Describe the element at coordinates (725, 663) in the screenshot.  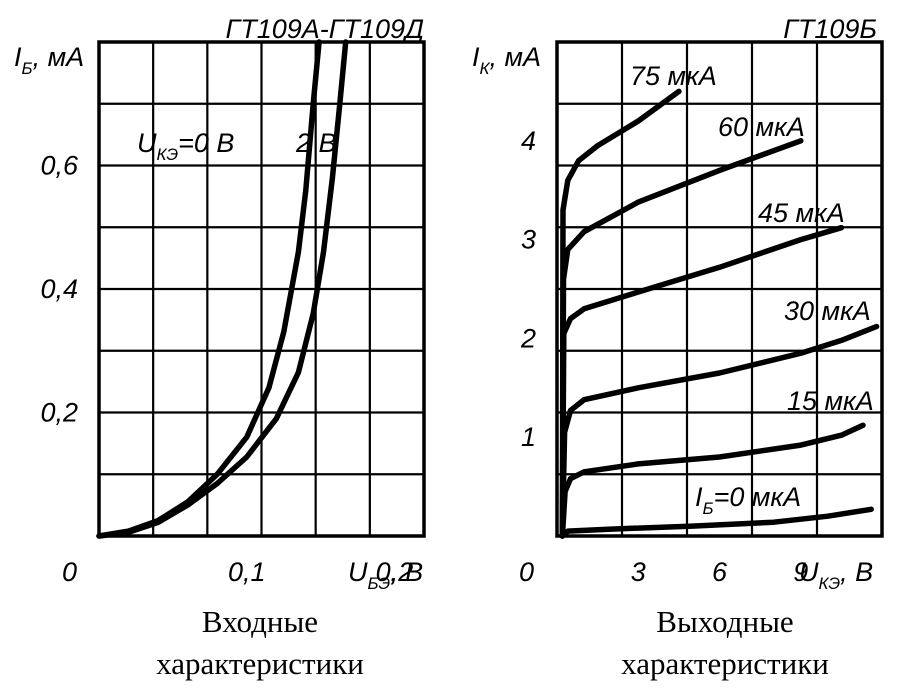
I see `output-caption-line2: характеристики` at that location.